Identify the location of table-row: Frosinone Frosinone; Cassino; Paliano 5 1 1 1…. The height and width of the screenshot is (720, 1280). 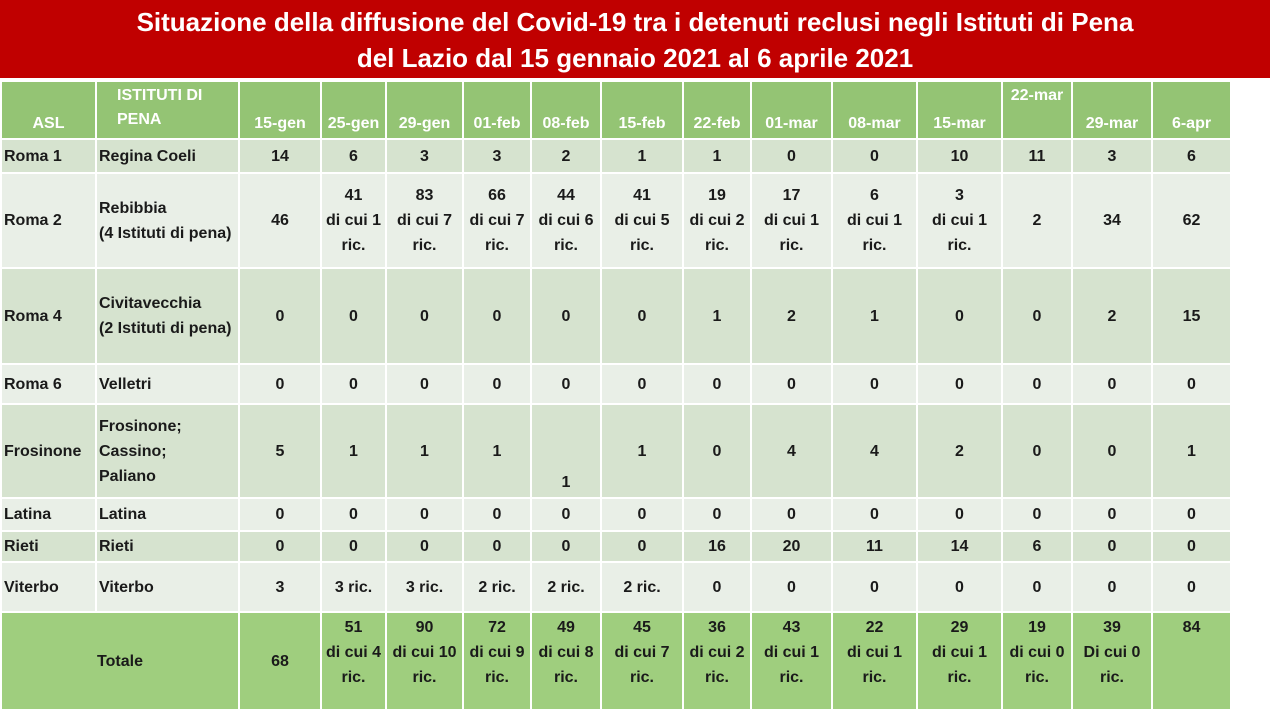
(616, 451).